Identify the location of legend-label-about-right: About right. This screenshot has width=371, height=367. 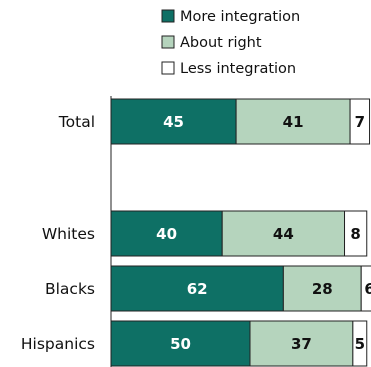
(221, 43).